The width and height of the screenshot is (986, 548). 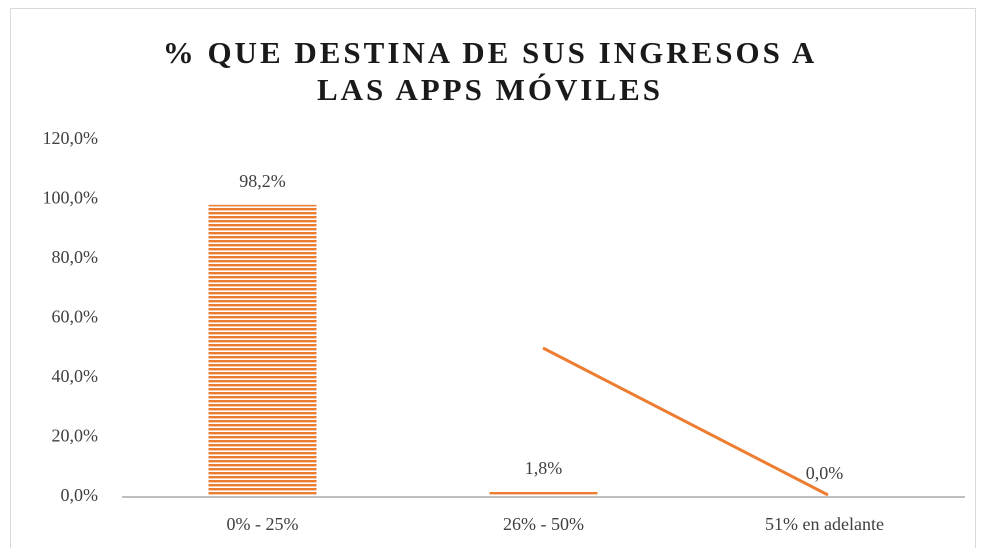 What do you see at coordinates (75, 436) in the screenshot?
I see `y-tick-label: 20,0%` at bounding box center [75, 436].